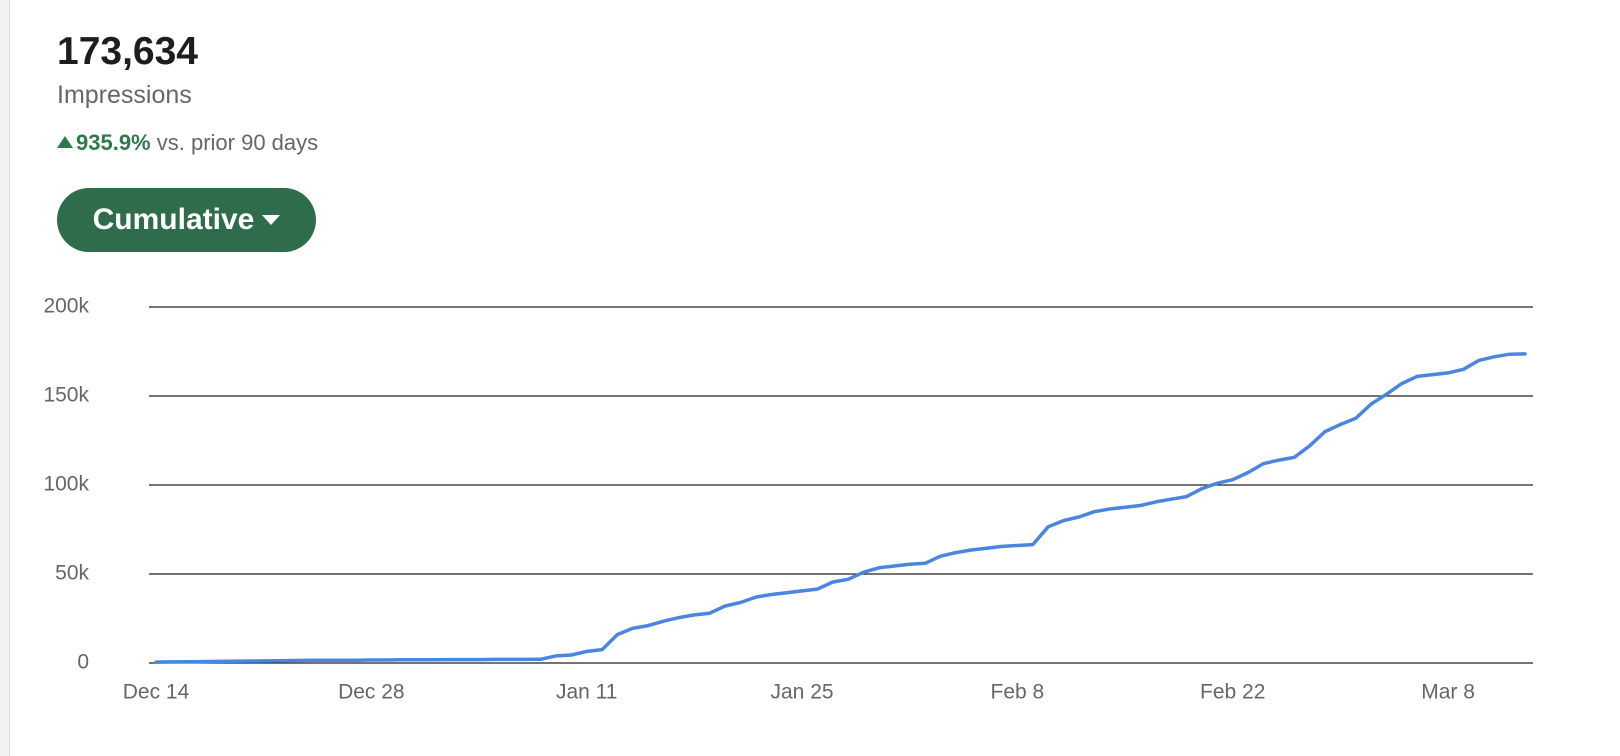  What do you see at coordinates (66, 306) in the screenshot?
I see `y-tick-label: 200k` at bounding box center [66, 306].